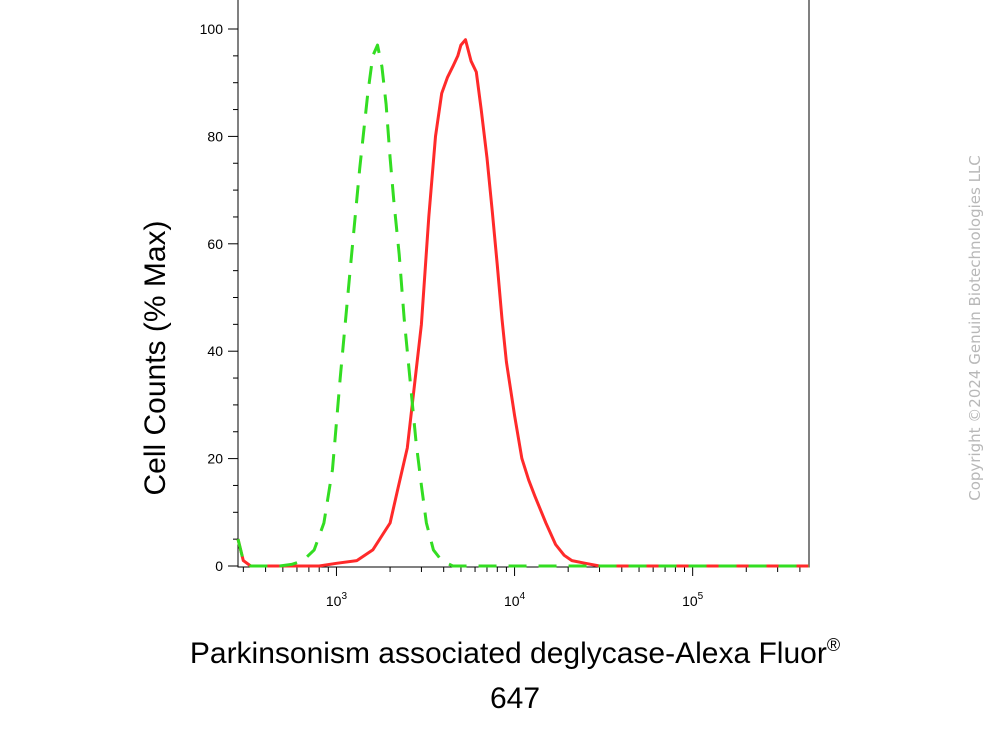 This screenshot has height=730, width=1005. What do you see at coordinates (215, 136) in the screenshot?
I see `y-tick-label: 80` at bounding box center [215, 136].